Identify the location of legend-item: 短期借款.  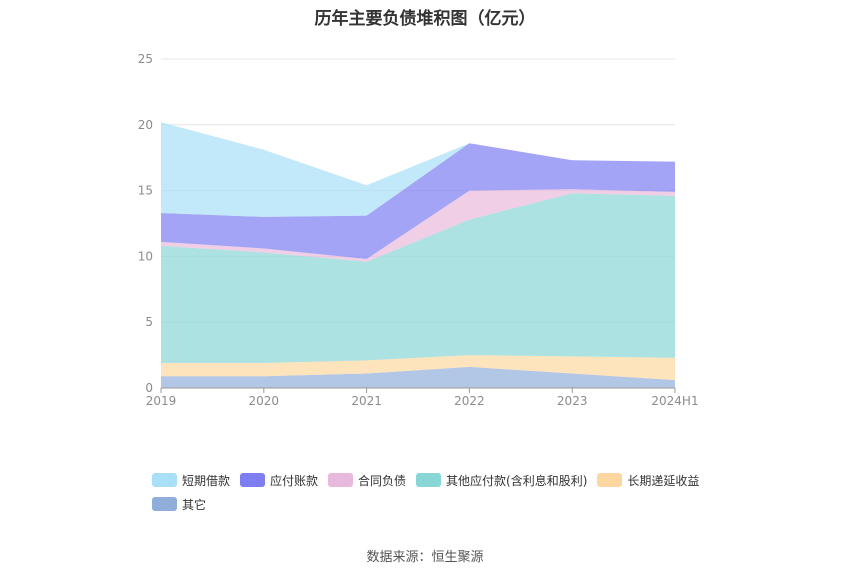
(191, 480).